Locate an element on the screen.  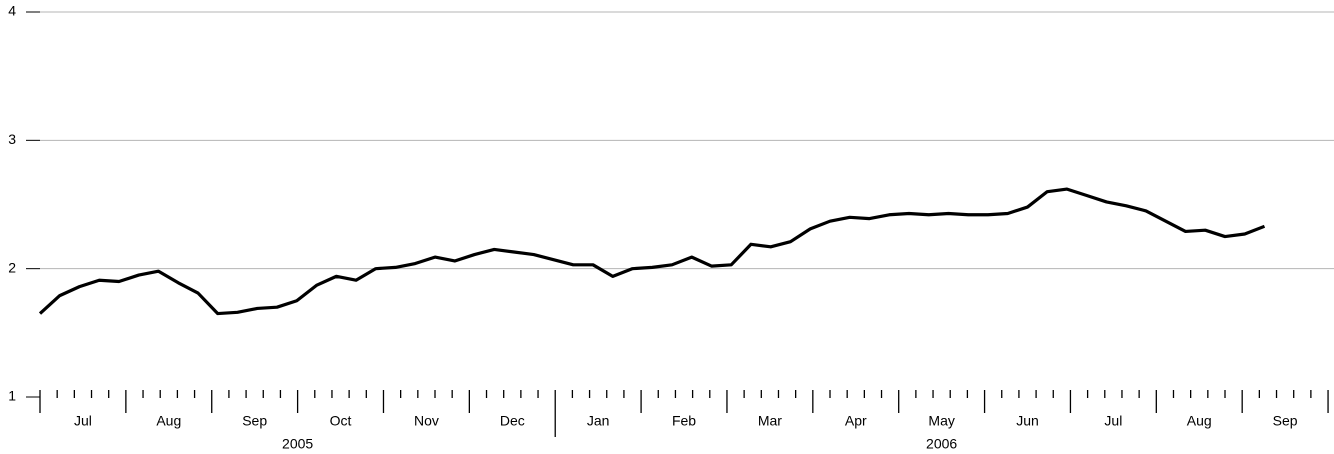
y-tick-label: 4 is located at coordinates (12, 11).